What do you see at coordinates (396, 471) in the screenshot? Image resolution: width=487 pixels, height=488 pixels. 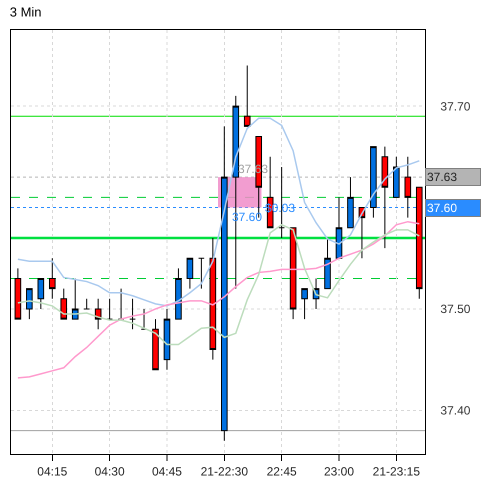 I see `x-tick-label: 21-23:15` at bounding box center [396, 471].